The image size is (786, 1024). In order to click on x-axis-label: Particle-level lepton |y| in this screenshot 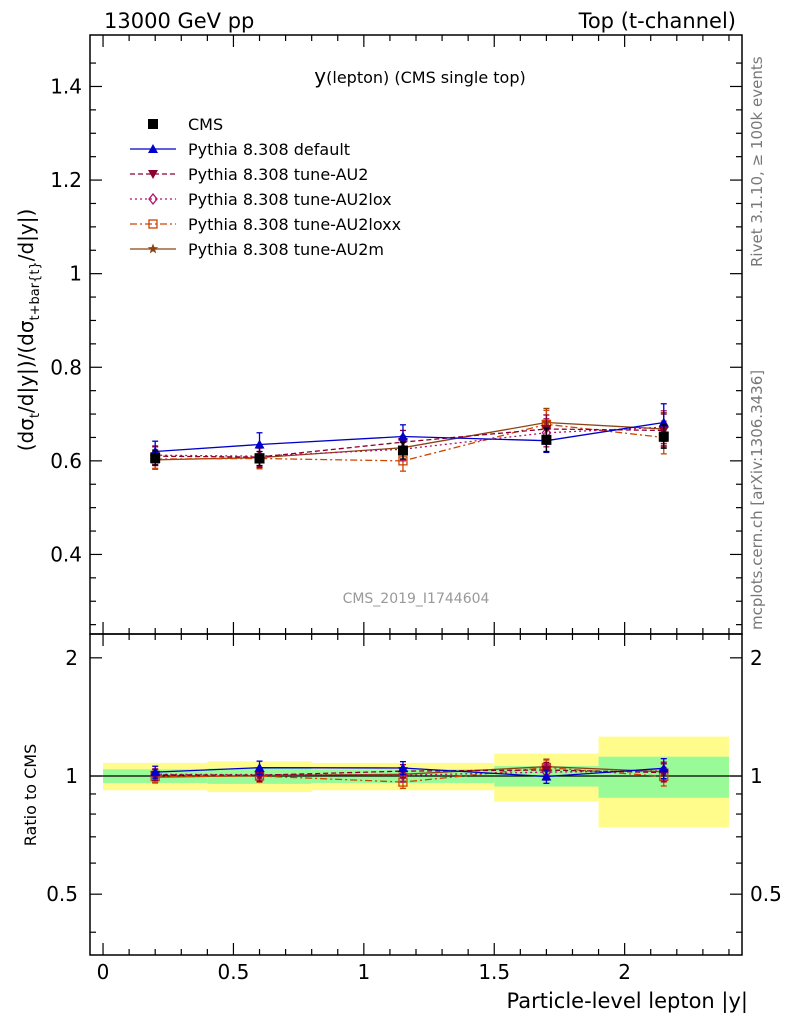, I will do `click(627, 1001)`.